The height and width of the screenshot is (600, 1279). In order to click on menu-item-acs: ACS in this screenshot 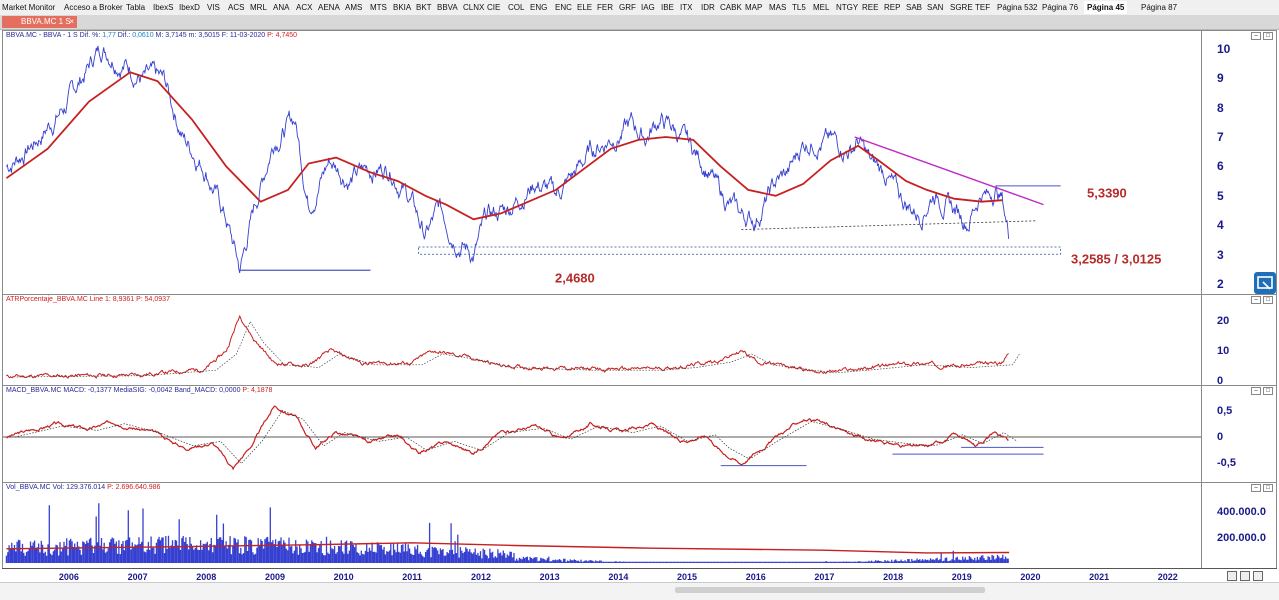, I will do `click(236, 7)`.